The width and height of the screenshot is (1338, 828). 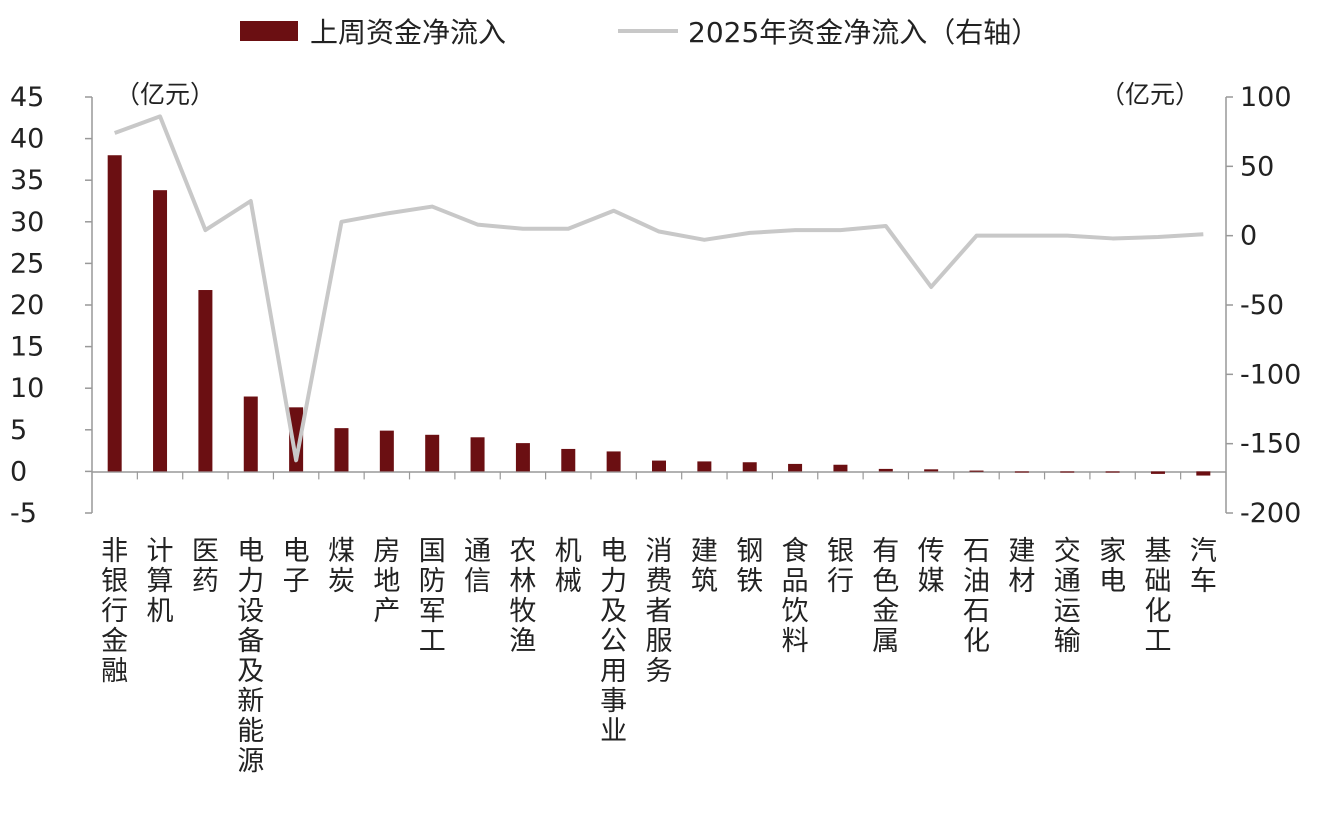 What do you see at coordinates (1157, 596) in the screenshot?
I see `category-label-23: 基础化工` at bounding box center [1157, 596].